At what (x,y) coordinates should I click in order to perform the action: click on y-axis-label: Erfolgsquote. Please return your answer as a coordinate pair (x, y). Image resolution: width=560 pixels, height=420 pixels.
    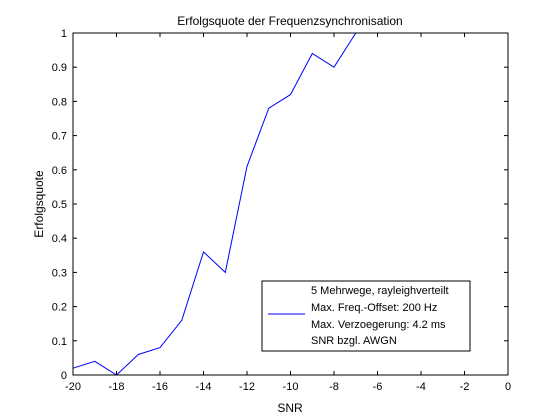
    Looking at the image, I should click on (39, 204).